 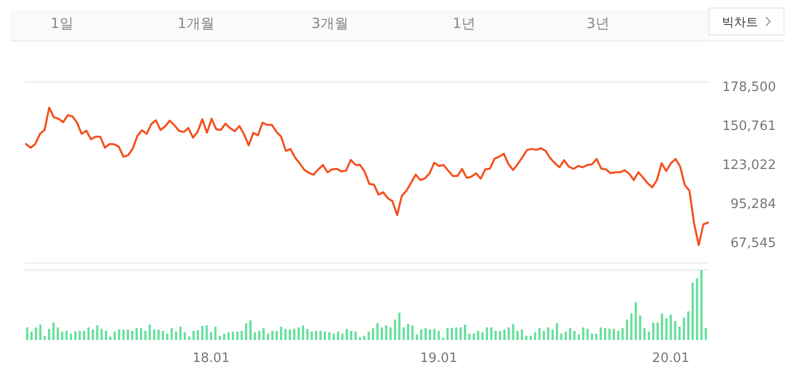 I want to click on y-tick-label: 178,500, so click(x=749, y=87).